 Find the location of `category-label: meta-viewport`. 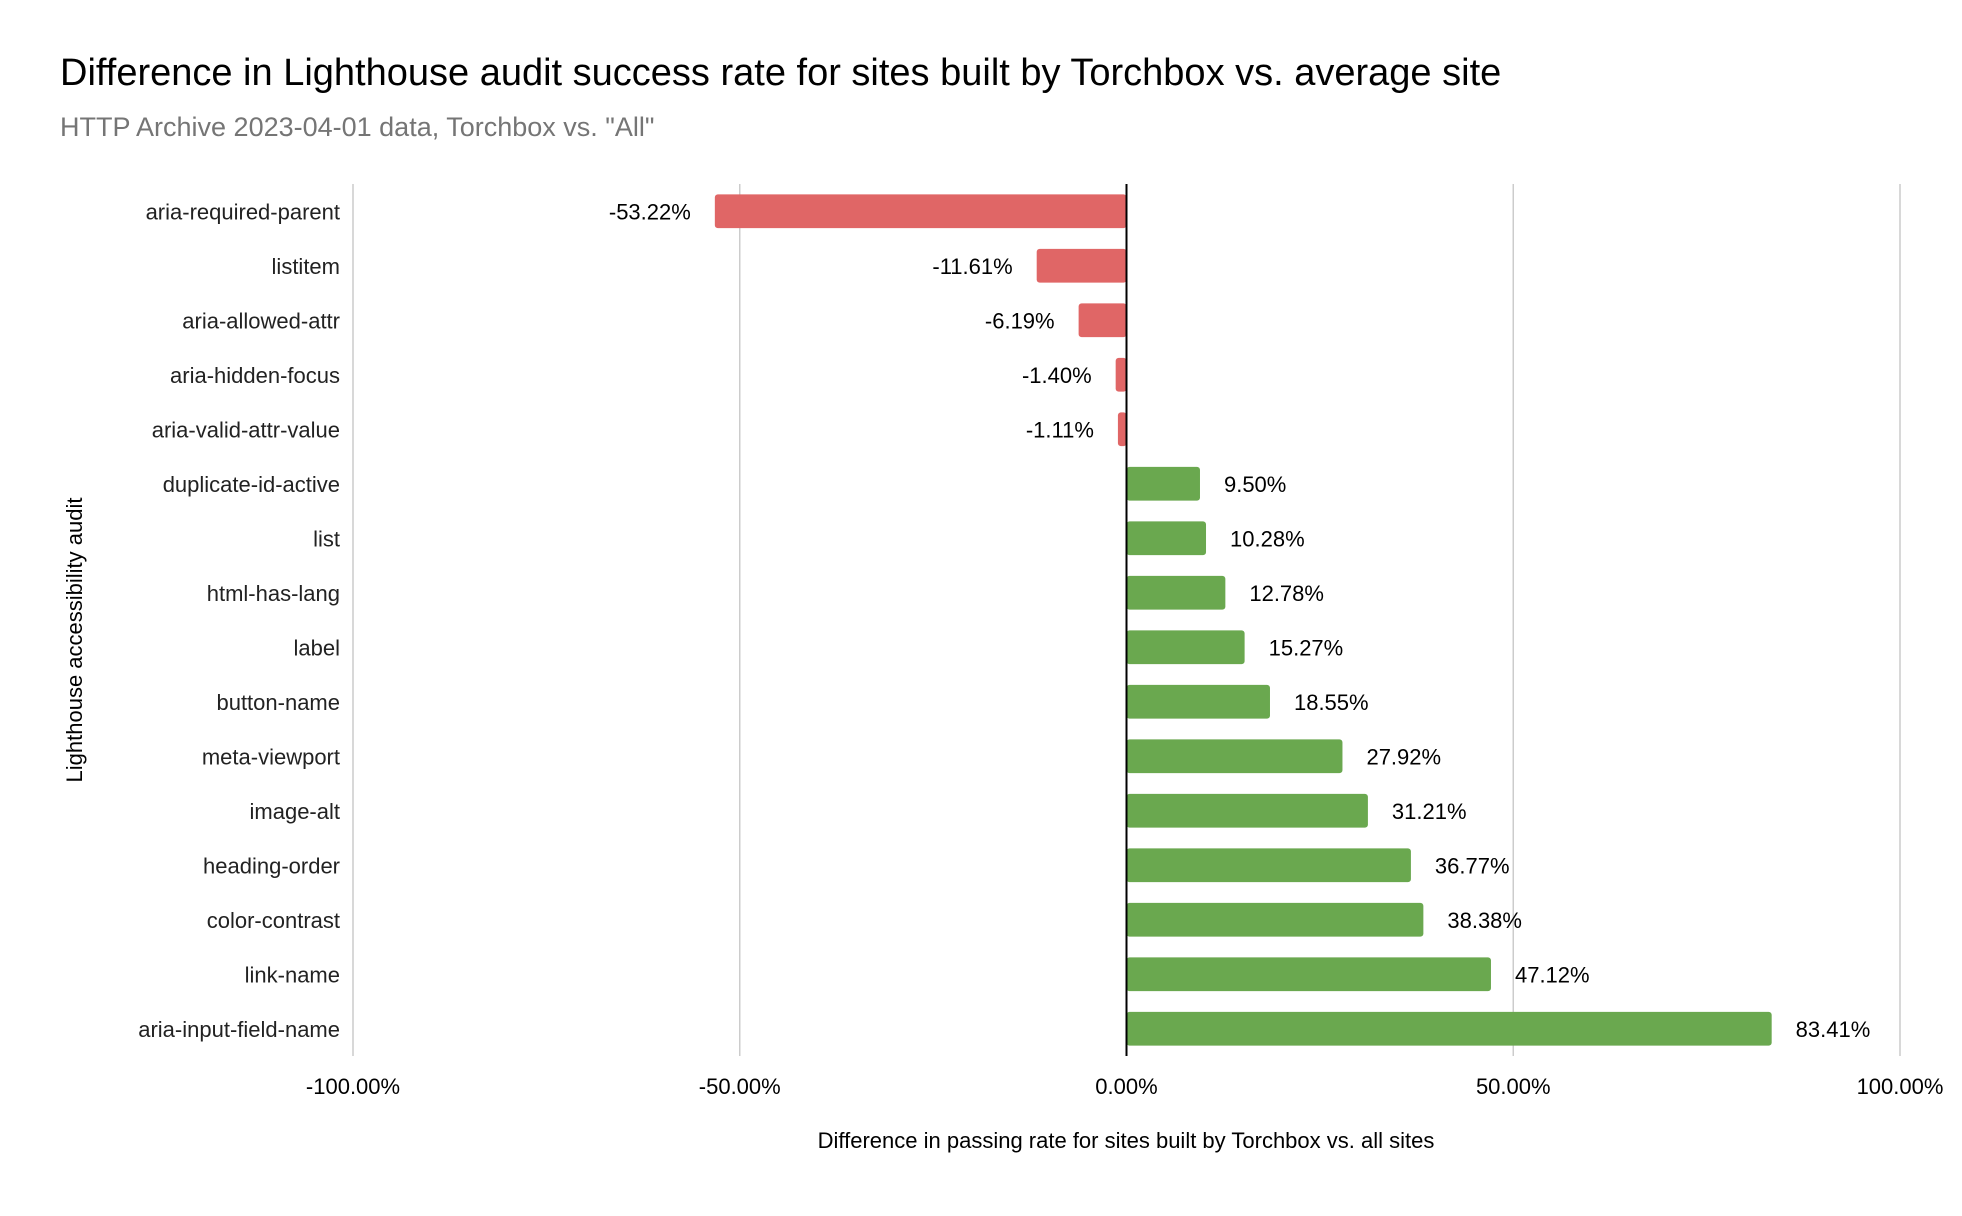

category-label: meta-viewport is located at coordinates (271, 756).